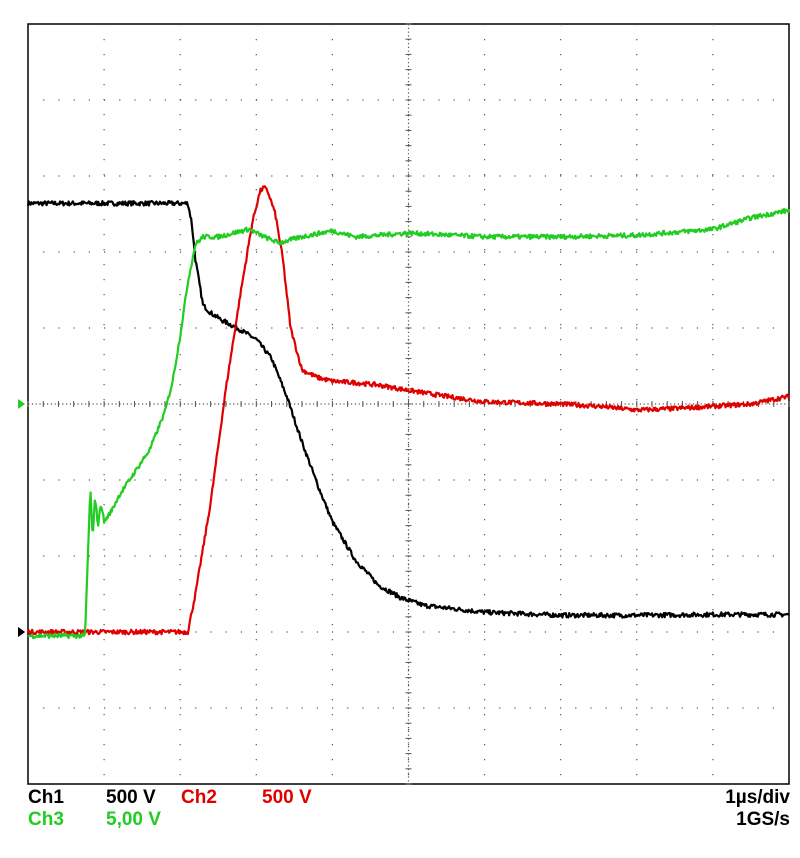 This screenshot has height=858, width=800. What do you see at coordinates (21, 518) in the screenshot?
I see `level-markers` at bounding box center [21, 518].